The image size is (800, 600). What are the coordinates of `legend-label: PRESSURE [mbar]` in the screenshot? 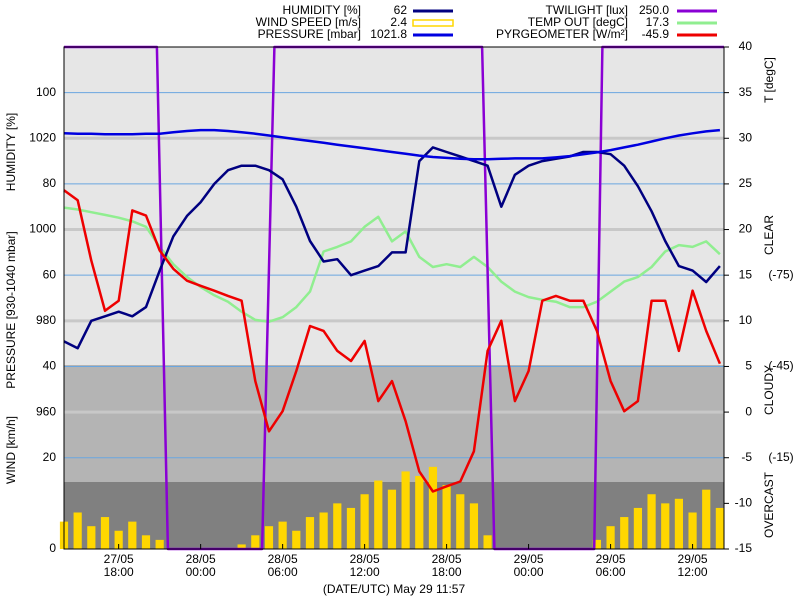 It's located at (309, 34).